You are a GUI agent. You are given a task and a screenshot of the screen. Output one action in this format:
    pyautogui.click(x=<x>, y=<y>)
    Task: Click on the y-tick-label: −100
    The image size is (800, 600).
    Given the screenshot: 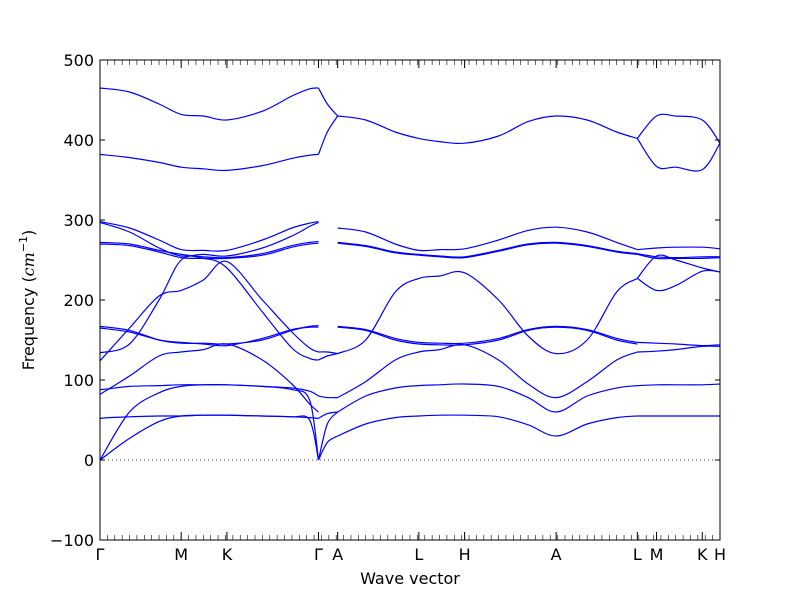 What is the action you would take?
    pyautogui.click(x=72, y=540)
    